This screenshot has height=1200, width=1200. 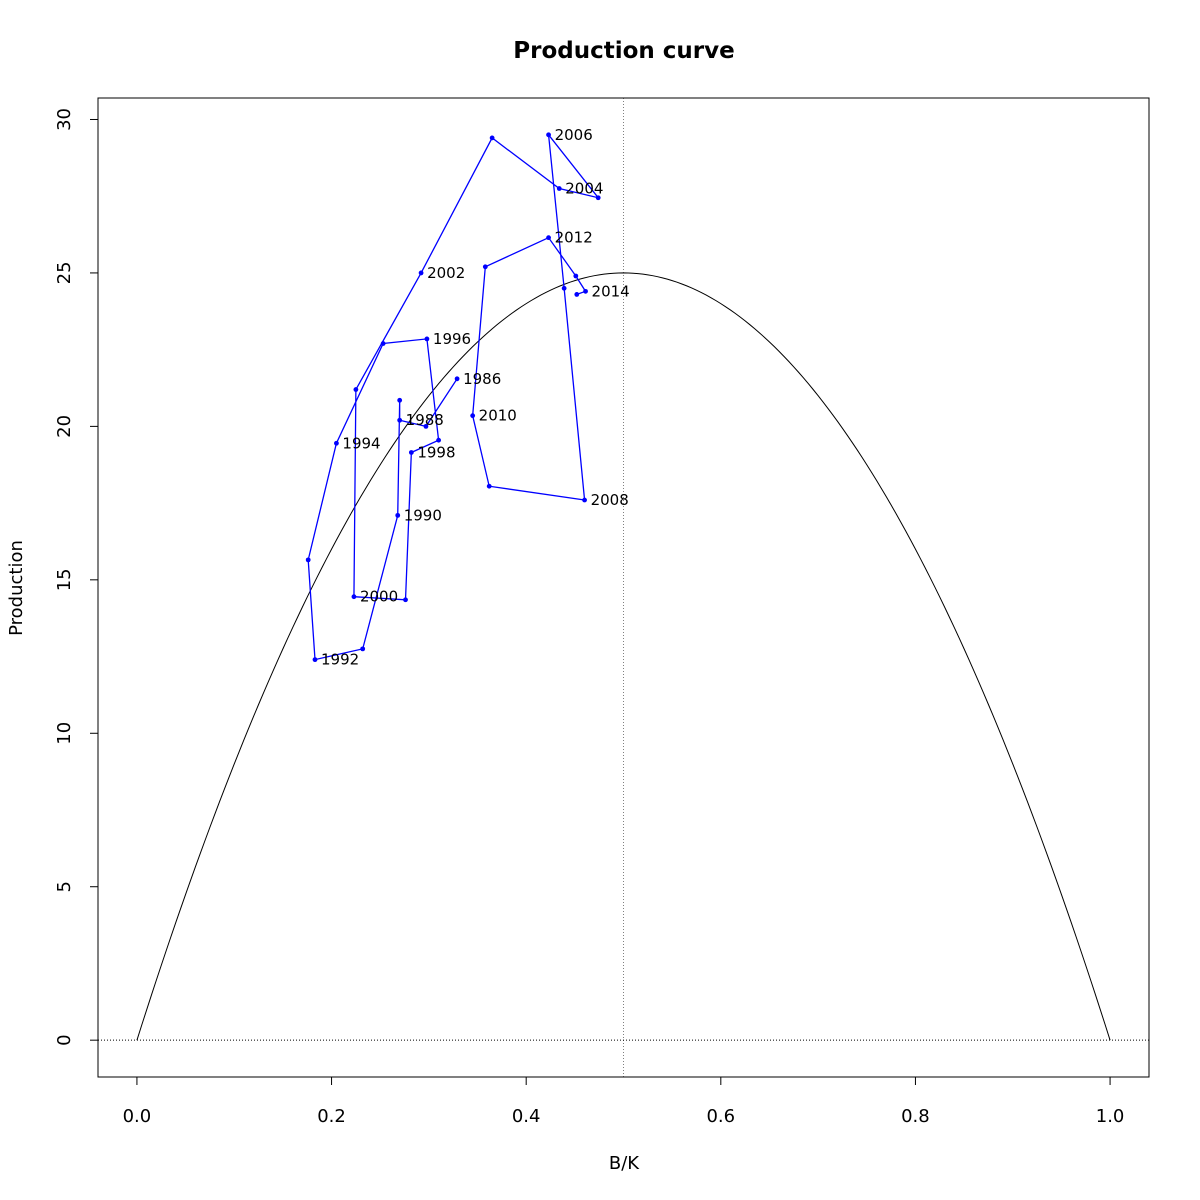 I want to click on data-point-2013, so click(x=576, y=276).